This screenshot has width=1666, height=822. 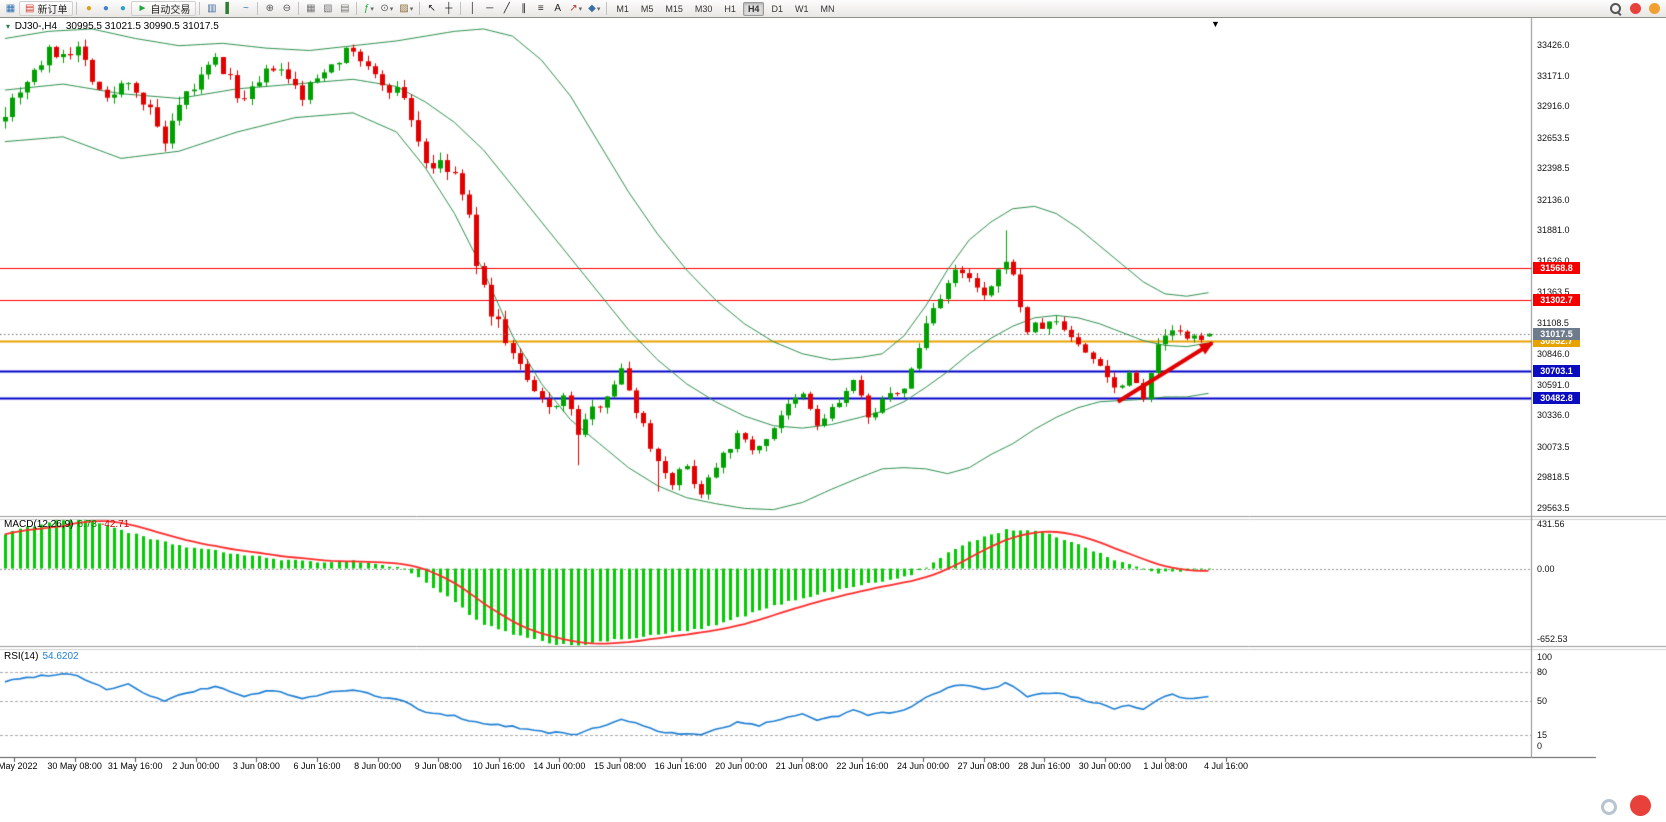 I want to click on profile-icon, so click(x=1654, y=8).